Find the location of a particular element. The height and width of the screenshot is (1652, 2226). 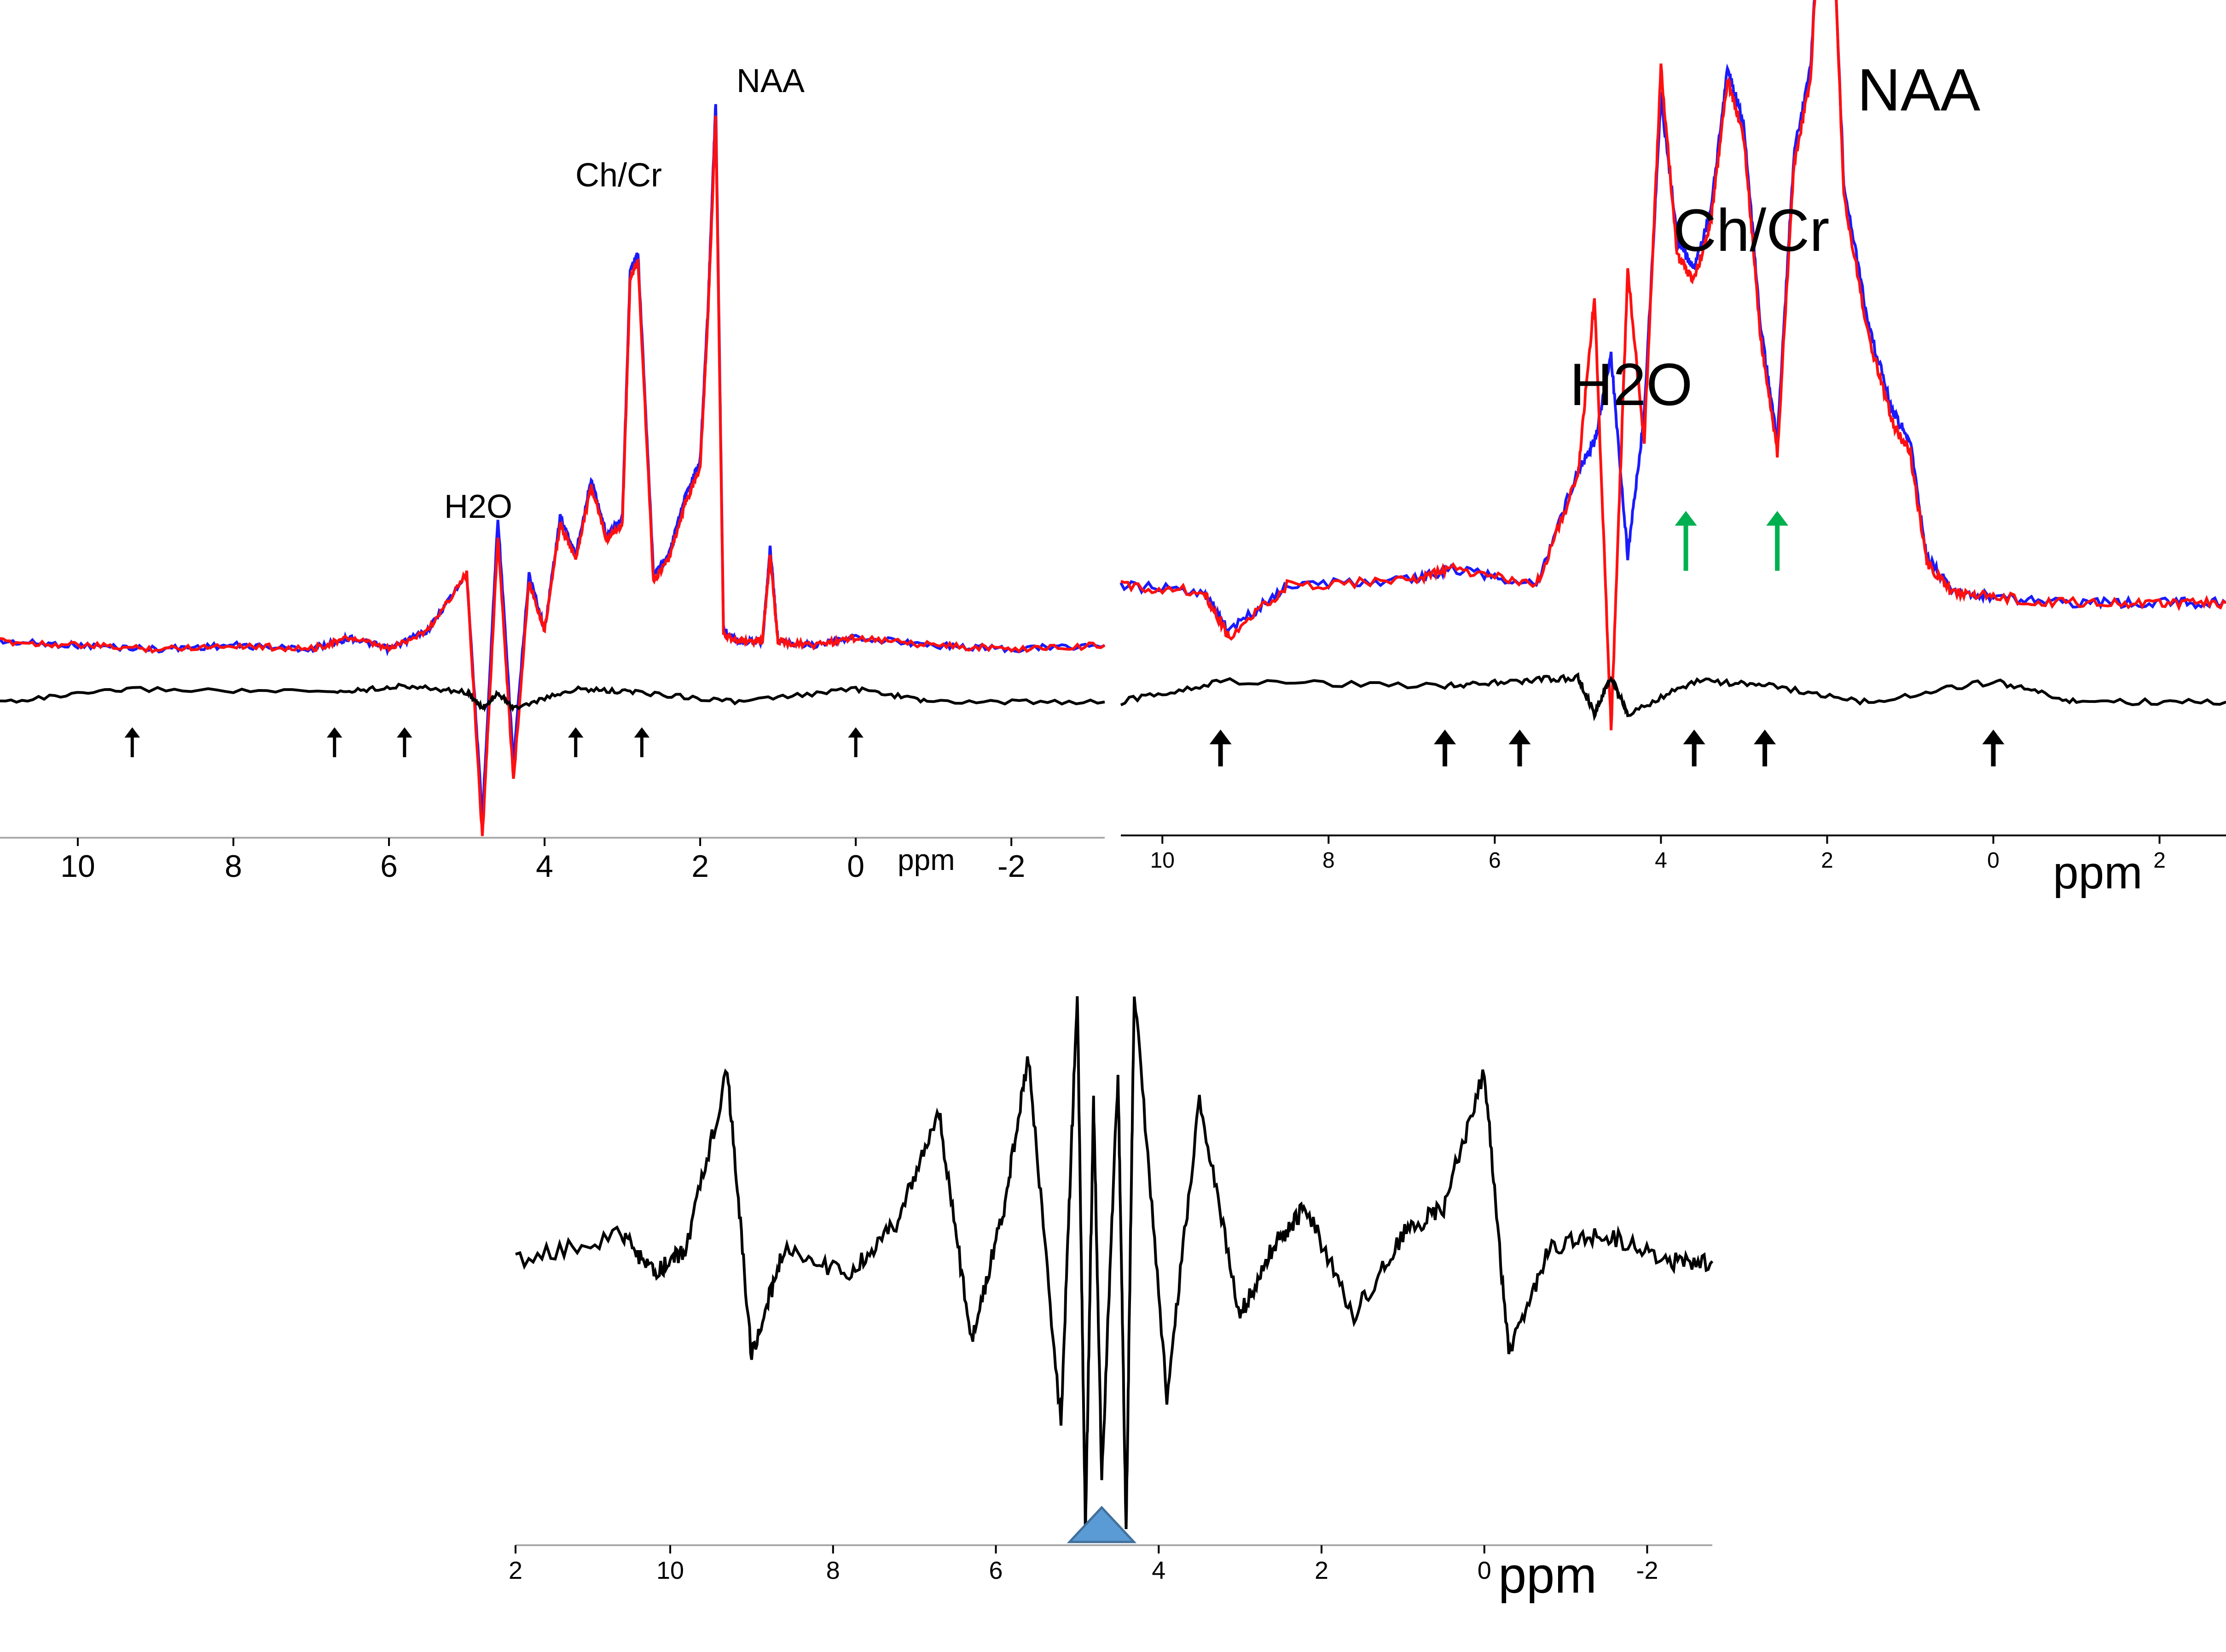

top-left-h2o-label: H2O is located at coordinates (478, 506).